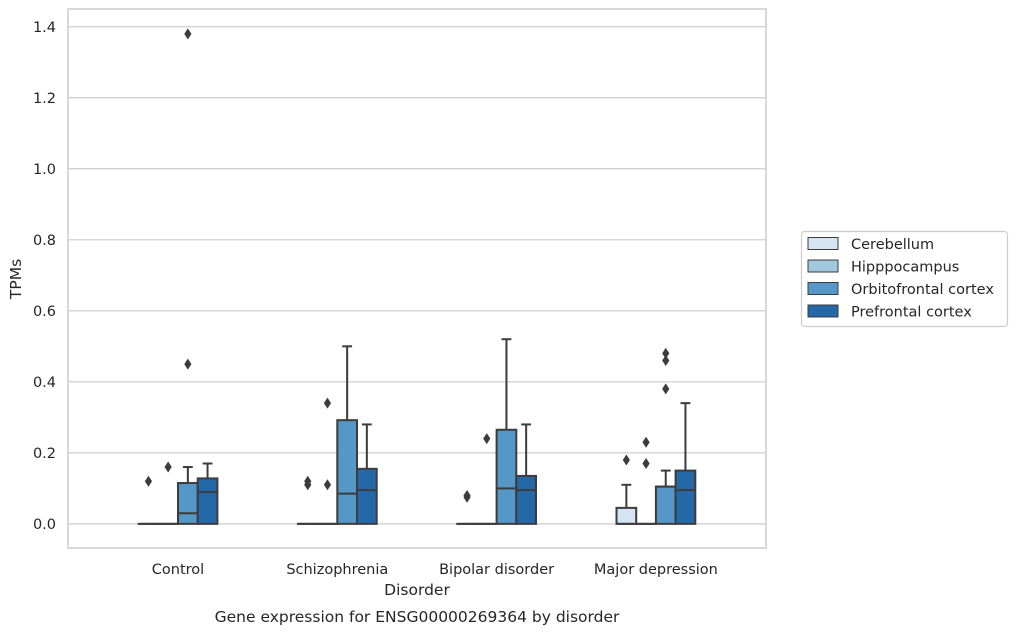 The height and width of the screenshot is (634, 1018). I want to click on y-axis-title: TPMs, so click(16, 279).